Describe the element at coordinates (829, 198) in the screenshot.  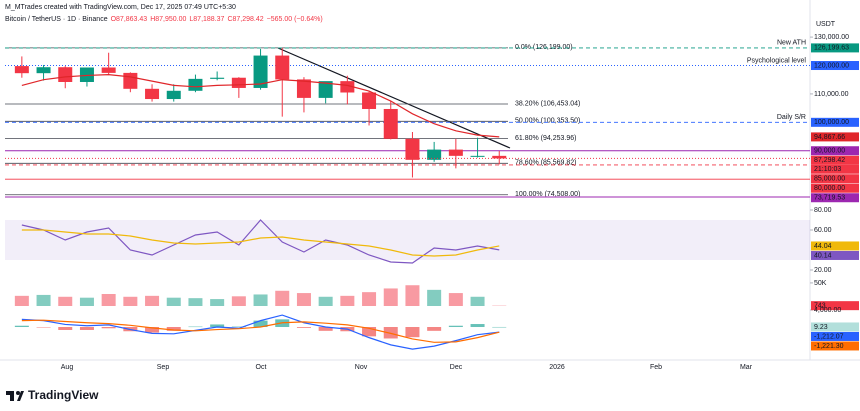
I see `level-axis-label: 73,719.53` at that location.